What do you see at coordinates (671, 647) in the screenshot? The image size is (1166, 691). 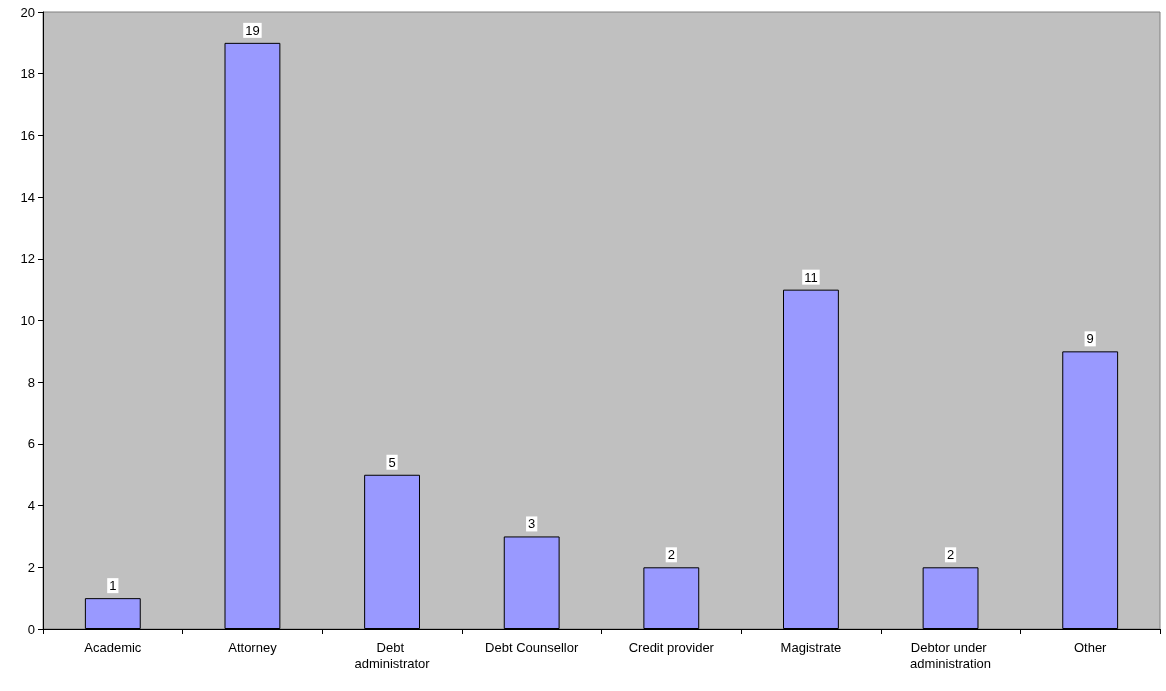 I see `x-tick-label: Credit provider` at bounding box center [671, 647].